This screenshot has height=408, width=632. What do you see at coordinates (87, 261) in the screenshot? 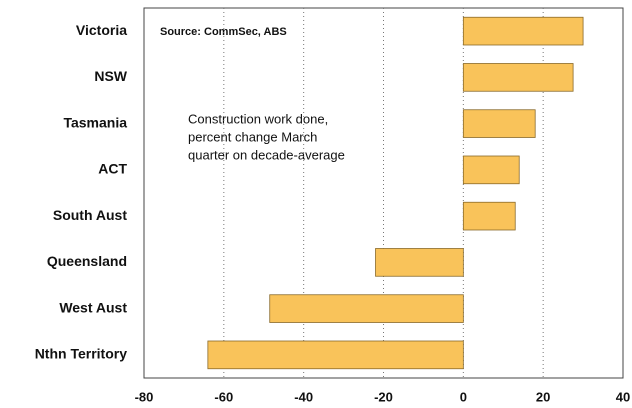
I see `y-tick-label: Queensland` at bounding box center [87, 261].